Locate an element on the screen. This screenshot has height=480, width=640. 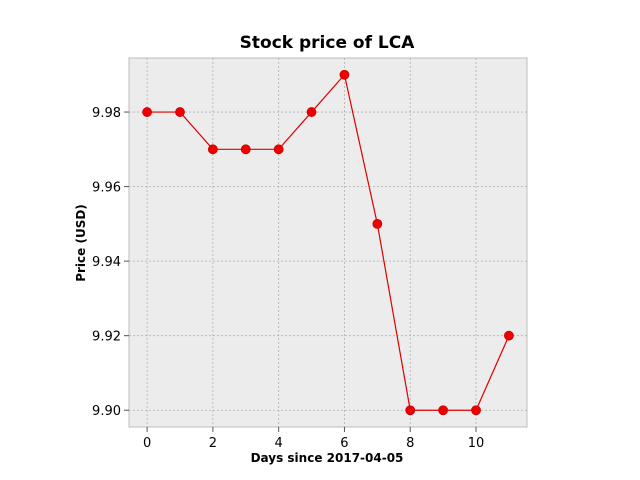
y-tick-label: 9.94 is located at coordinates (106, 262).